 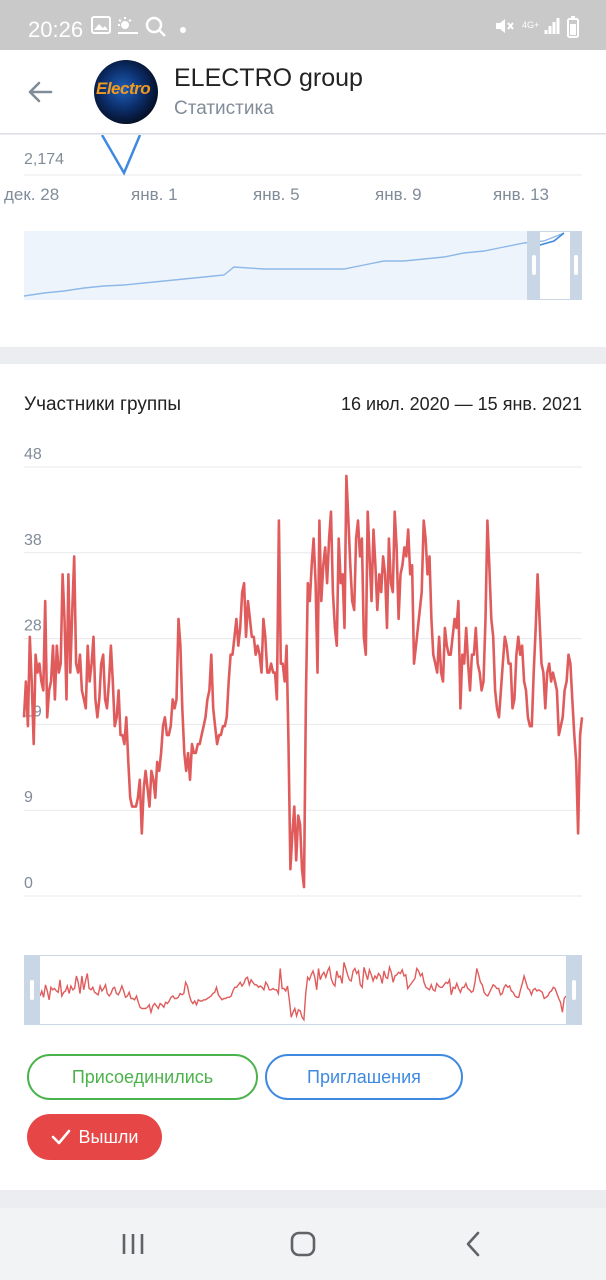 What do you see at coordinates (108, 1136) in the screenshot?
I see `left-toggle-label: Вышли` at bounding box center [108, 1136].